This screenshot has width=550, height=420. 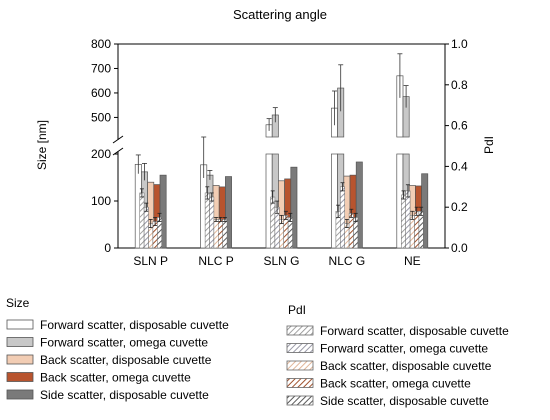 I want to click on legend-size-label: Back scatter, disposable cuvette, so click(x=126, y=360).